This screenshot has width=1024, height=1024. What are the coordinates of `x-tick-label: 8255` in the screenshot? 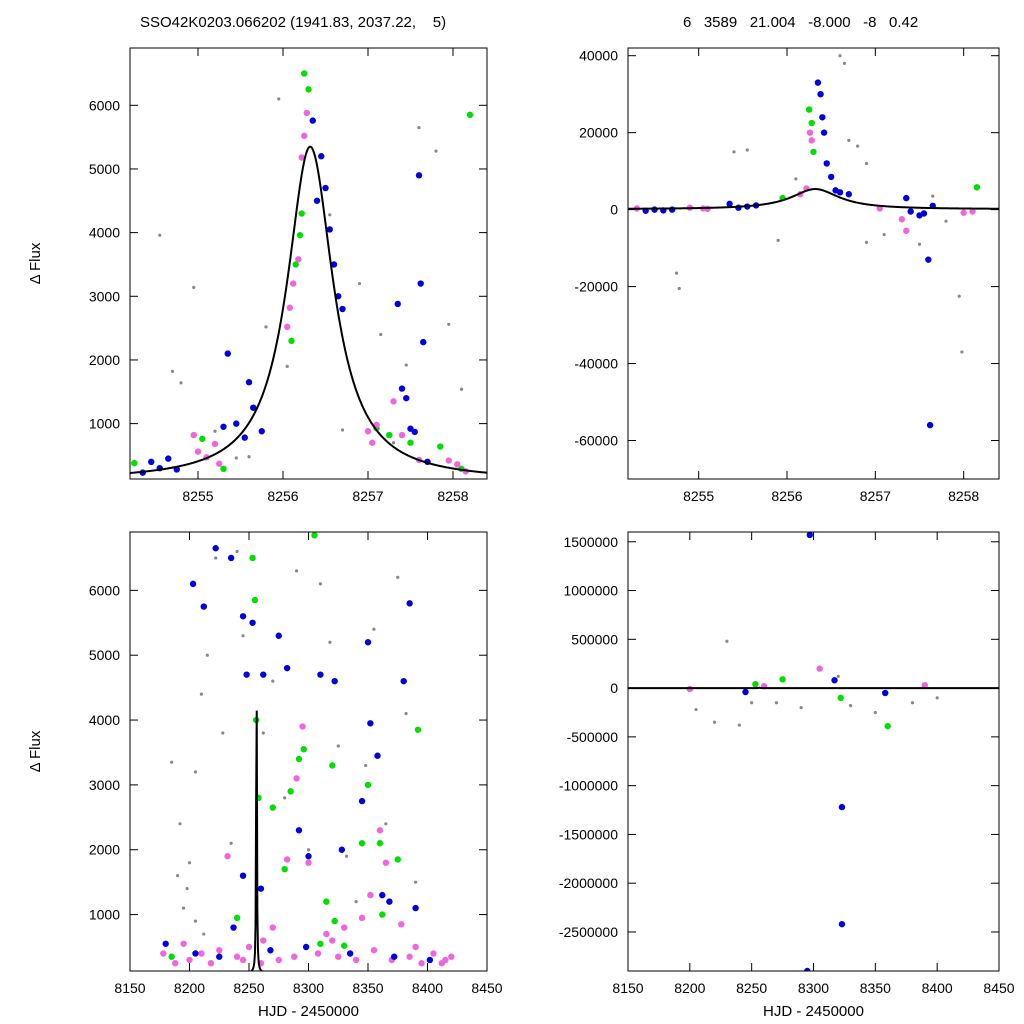 It's located at (698, 496).